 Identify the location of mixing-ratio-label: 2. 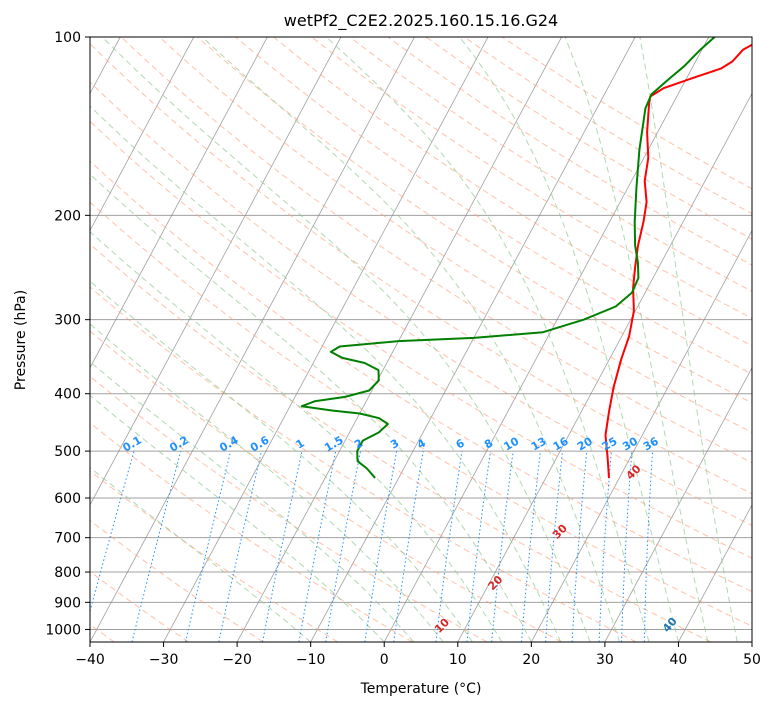
(358, 444).